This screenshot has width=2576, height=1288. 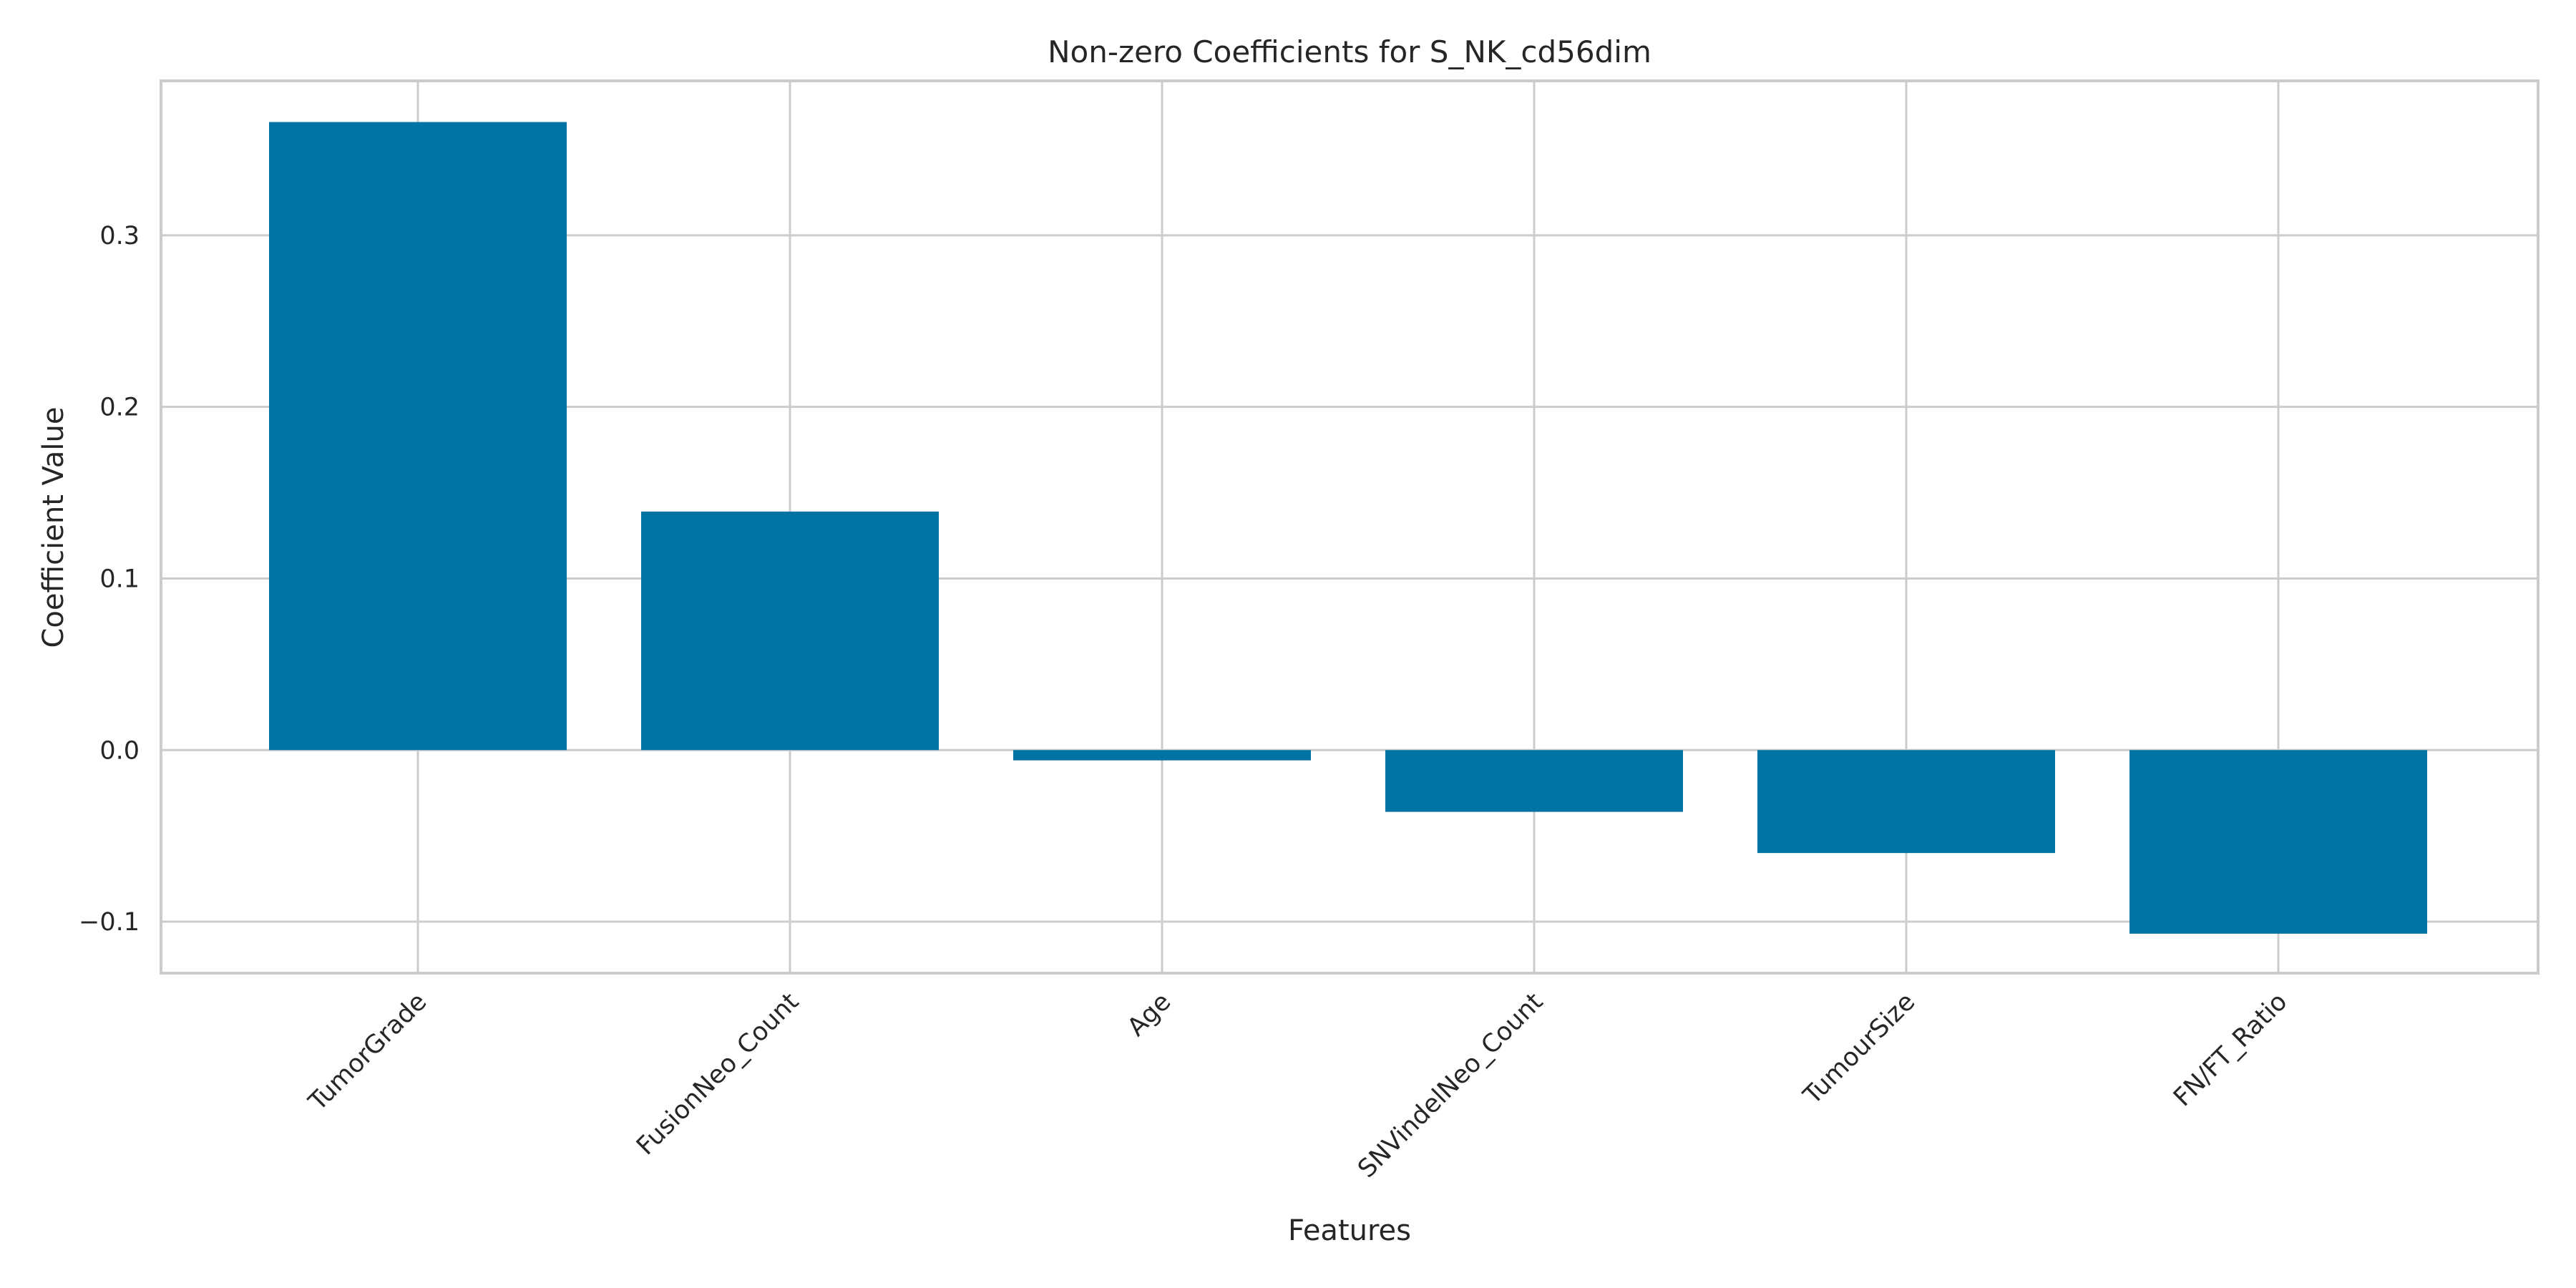 What do you see at coordinates (1859, 1049) in the screenshot?
I see `x-tick-label: TumourSize` at bounding box center [1859, 1049].